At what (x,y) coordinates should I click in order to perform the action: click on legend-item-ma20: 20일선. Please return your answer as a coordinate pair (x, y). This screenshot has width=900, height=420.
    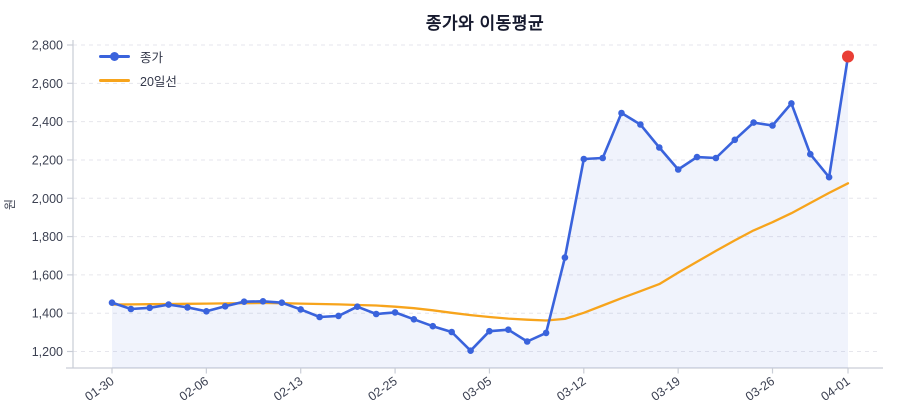
    Looking at the image, I should click on (138, 80).